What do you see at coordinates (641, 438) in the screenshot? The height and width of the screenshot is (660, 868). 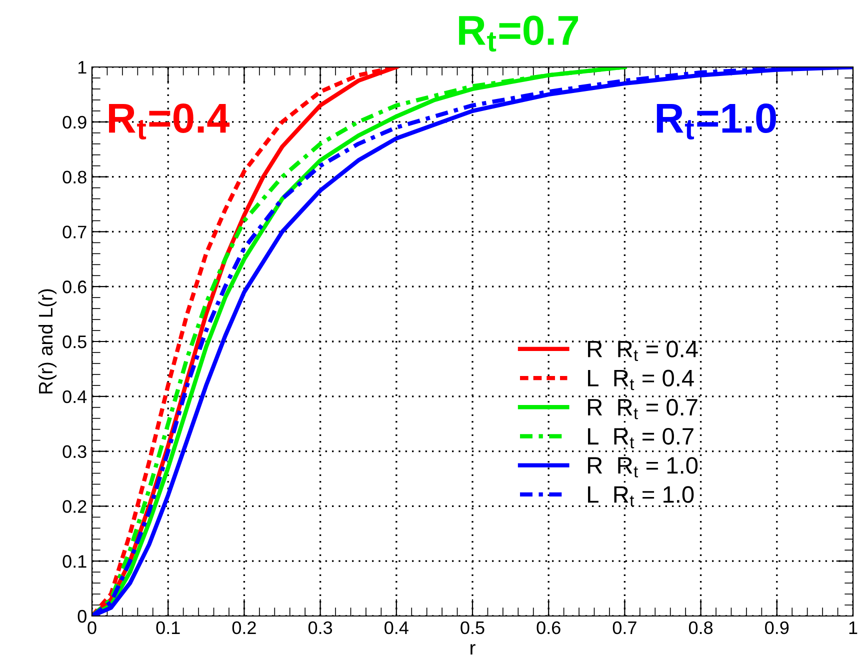 I see `legend-label: L R$_{t}$ = 0.7` at bounding box center [641, 438].